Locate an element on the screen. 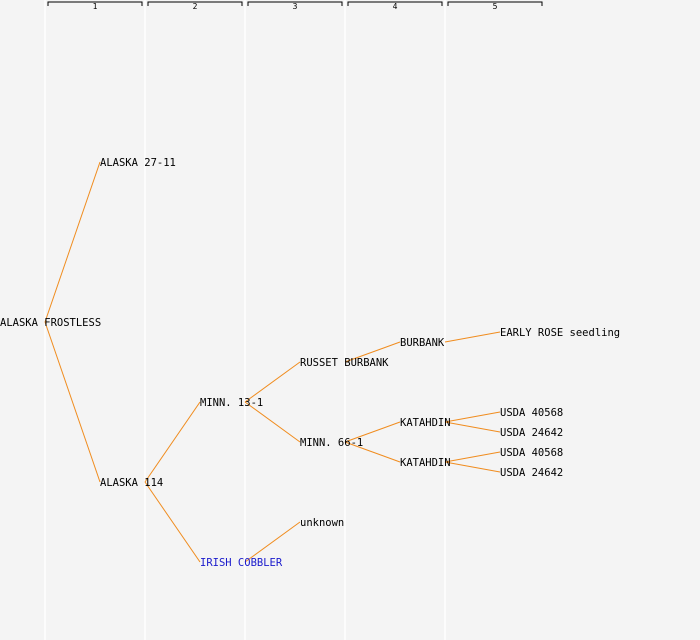 The width and height of the screenshot is (700, 640). edge-minn-13-1-to-russet-burbank is located at coordinates (272, 382).